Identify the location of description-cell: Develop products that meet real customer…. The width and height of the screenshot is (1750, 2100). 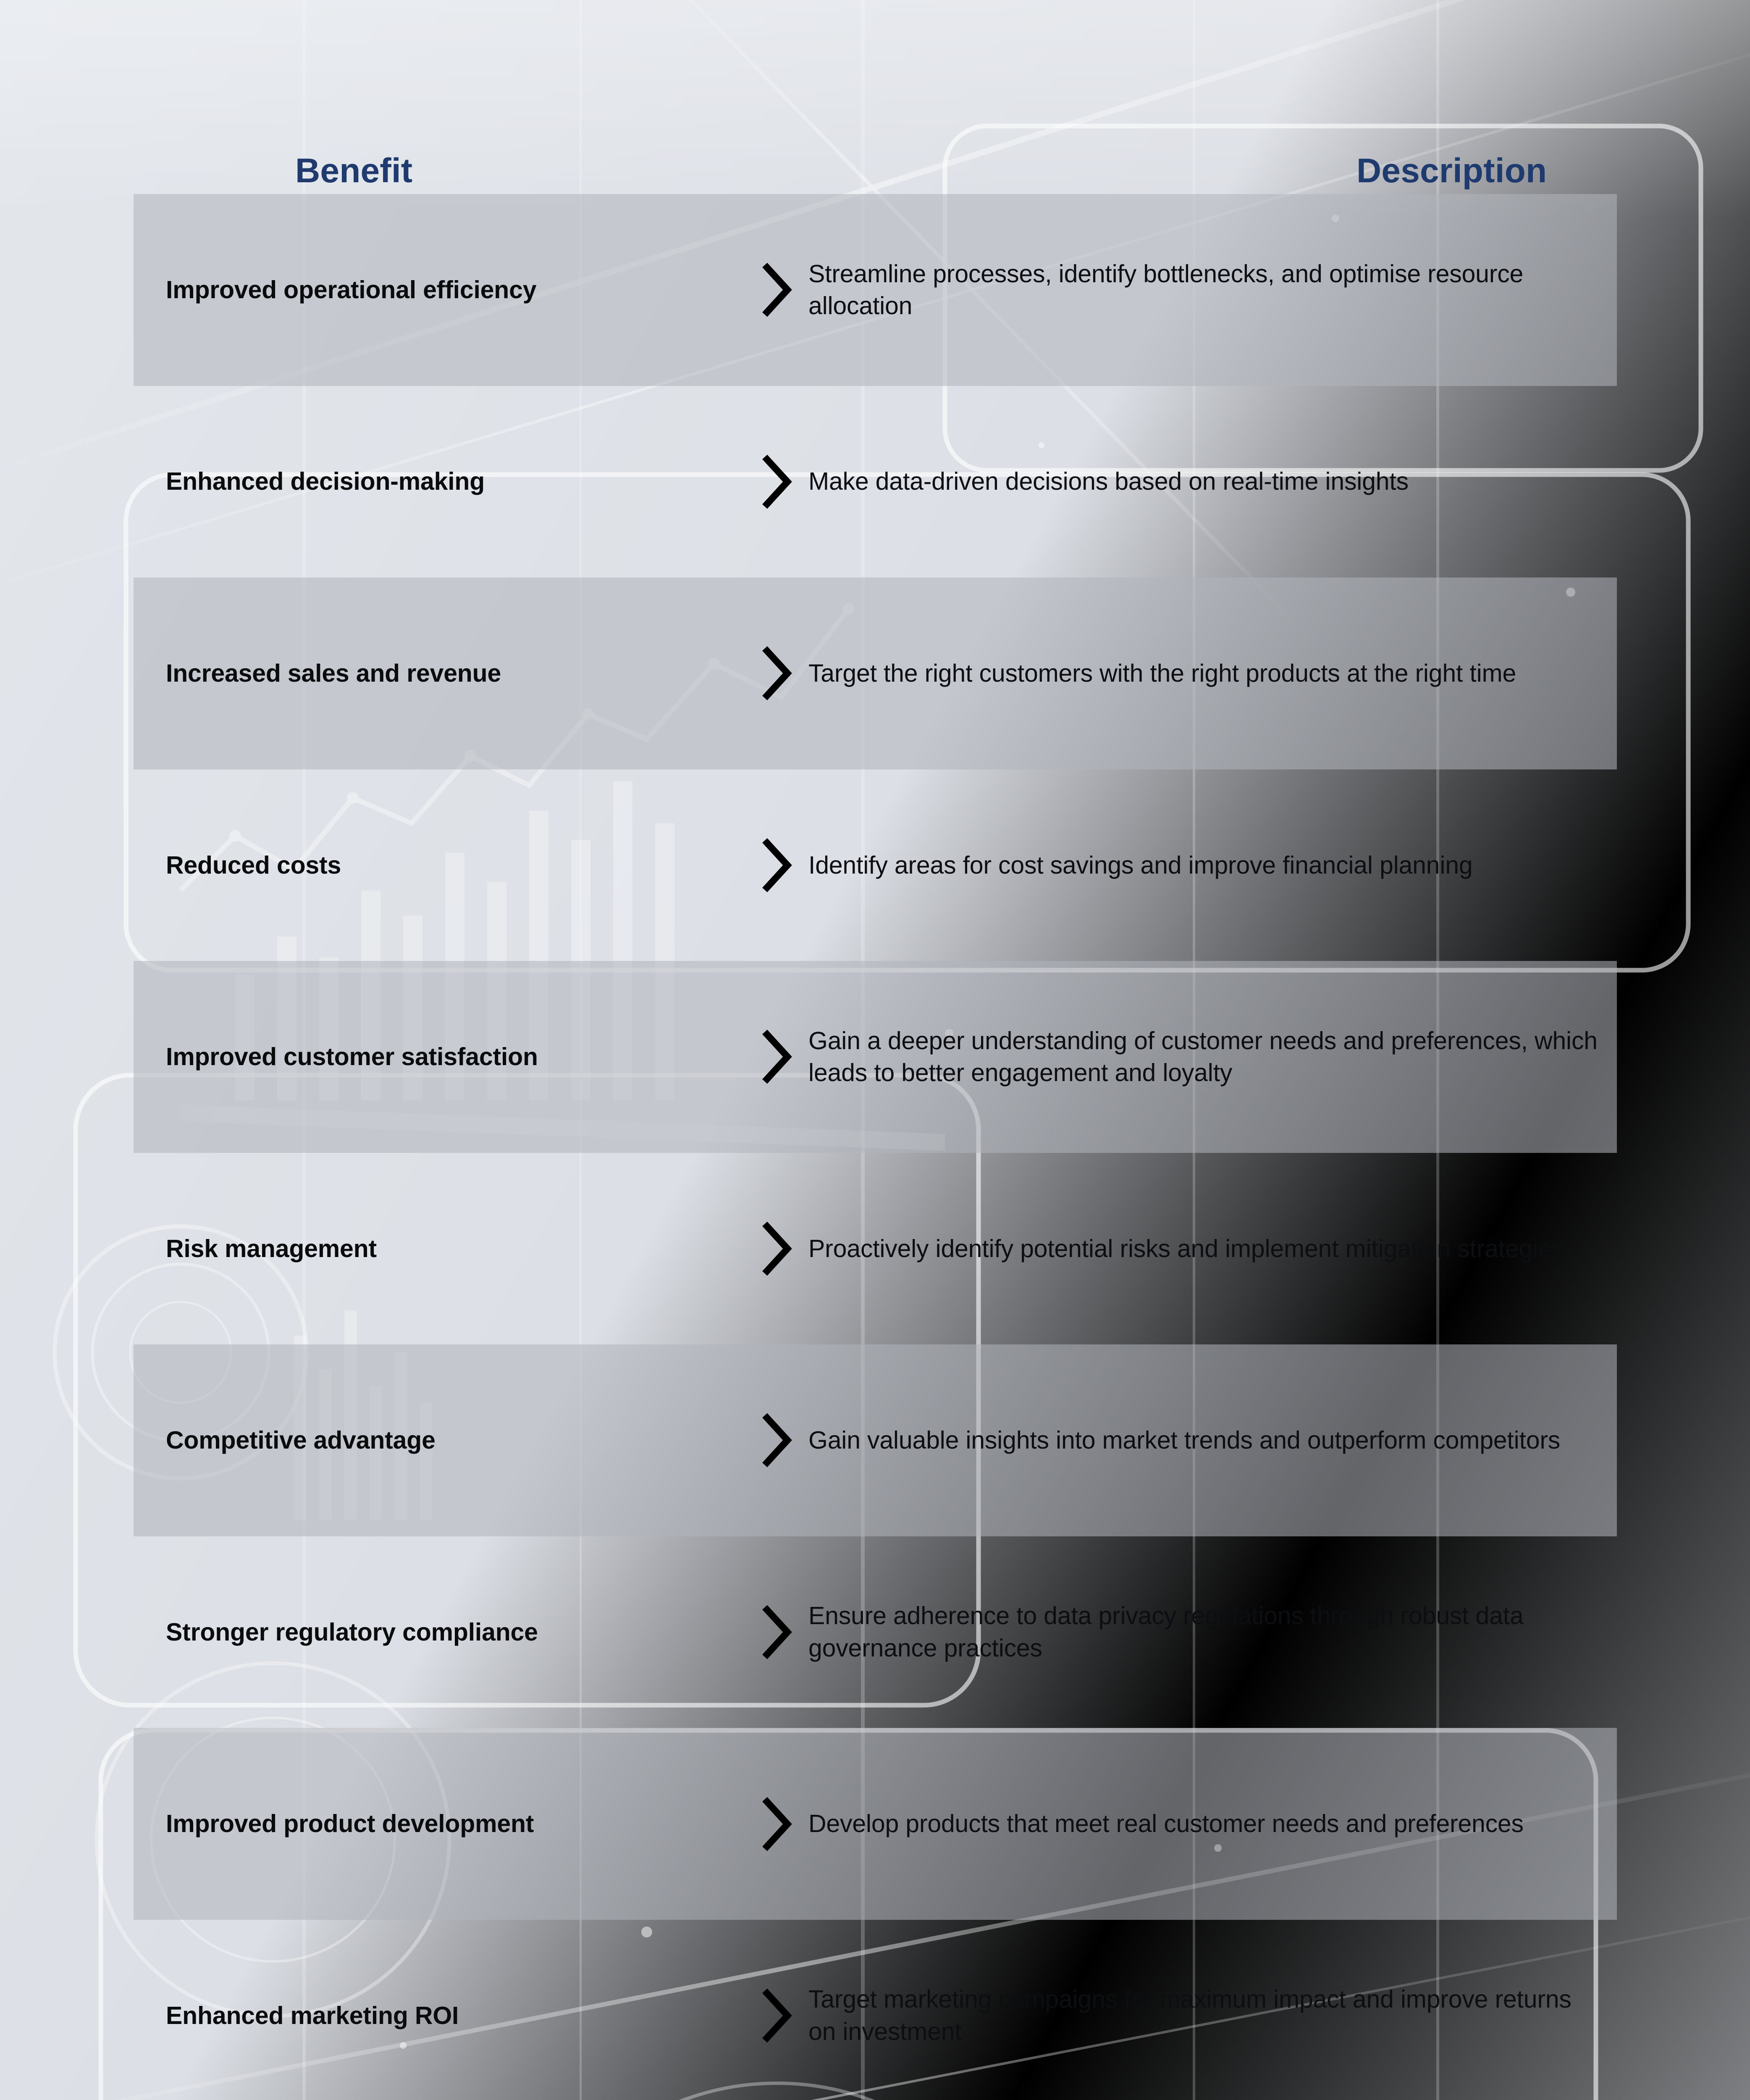
(1166, 1824).